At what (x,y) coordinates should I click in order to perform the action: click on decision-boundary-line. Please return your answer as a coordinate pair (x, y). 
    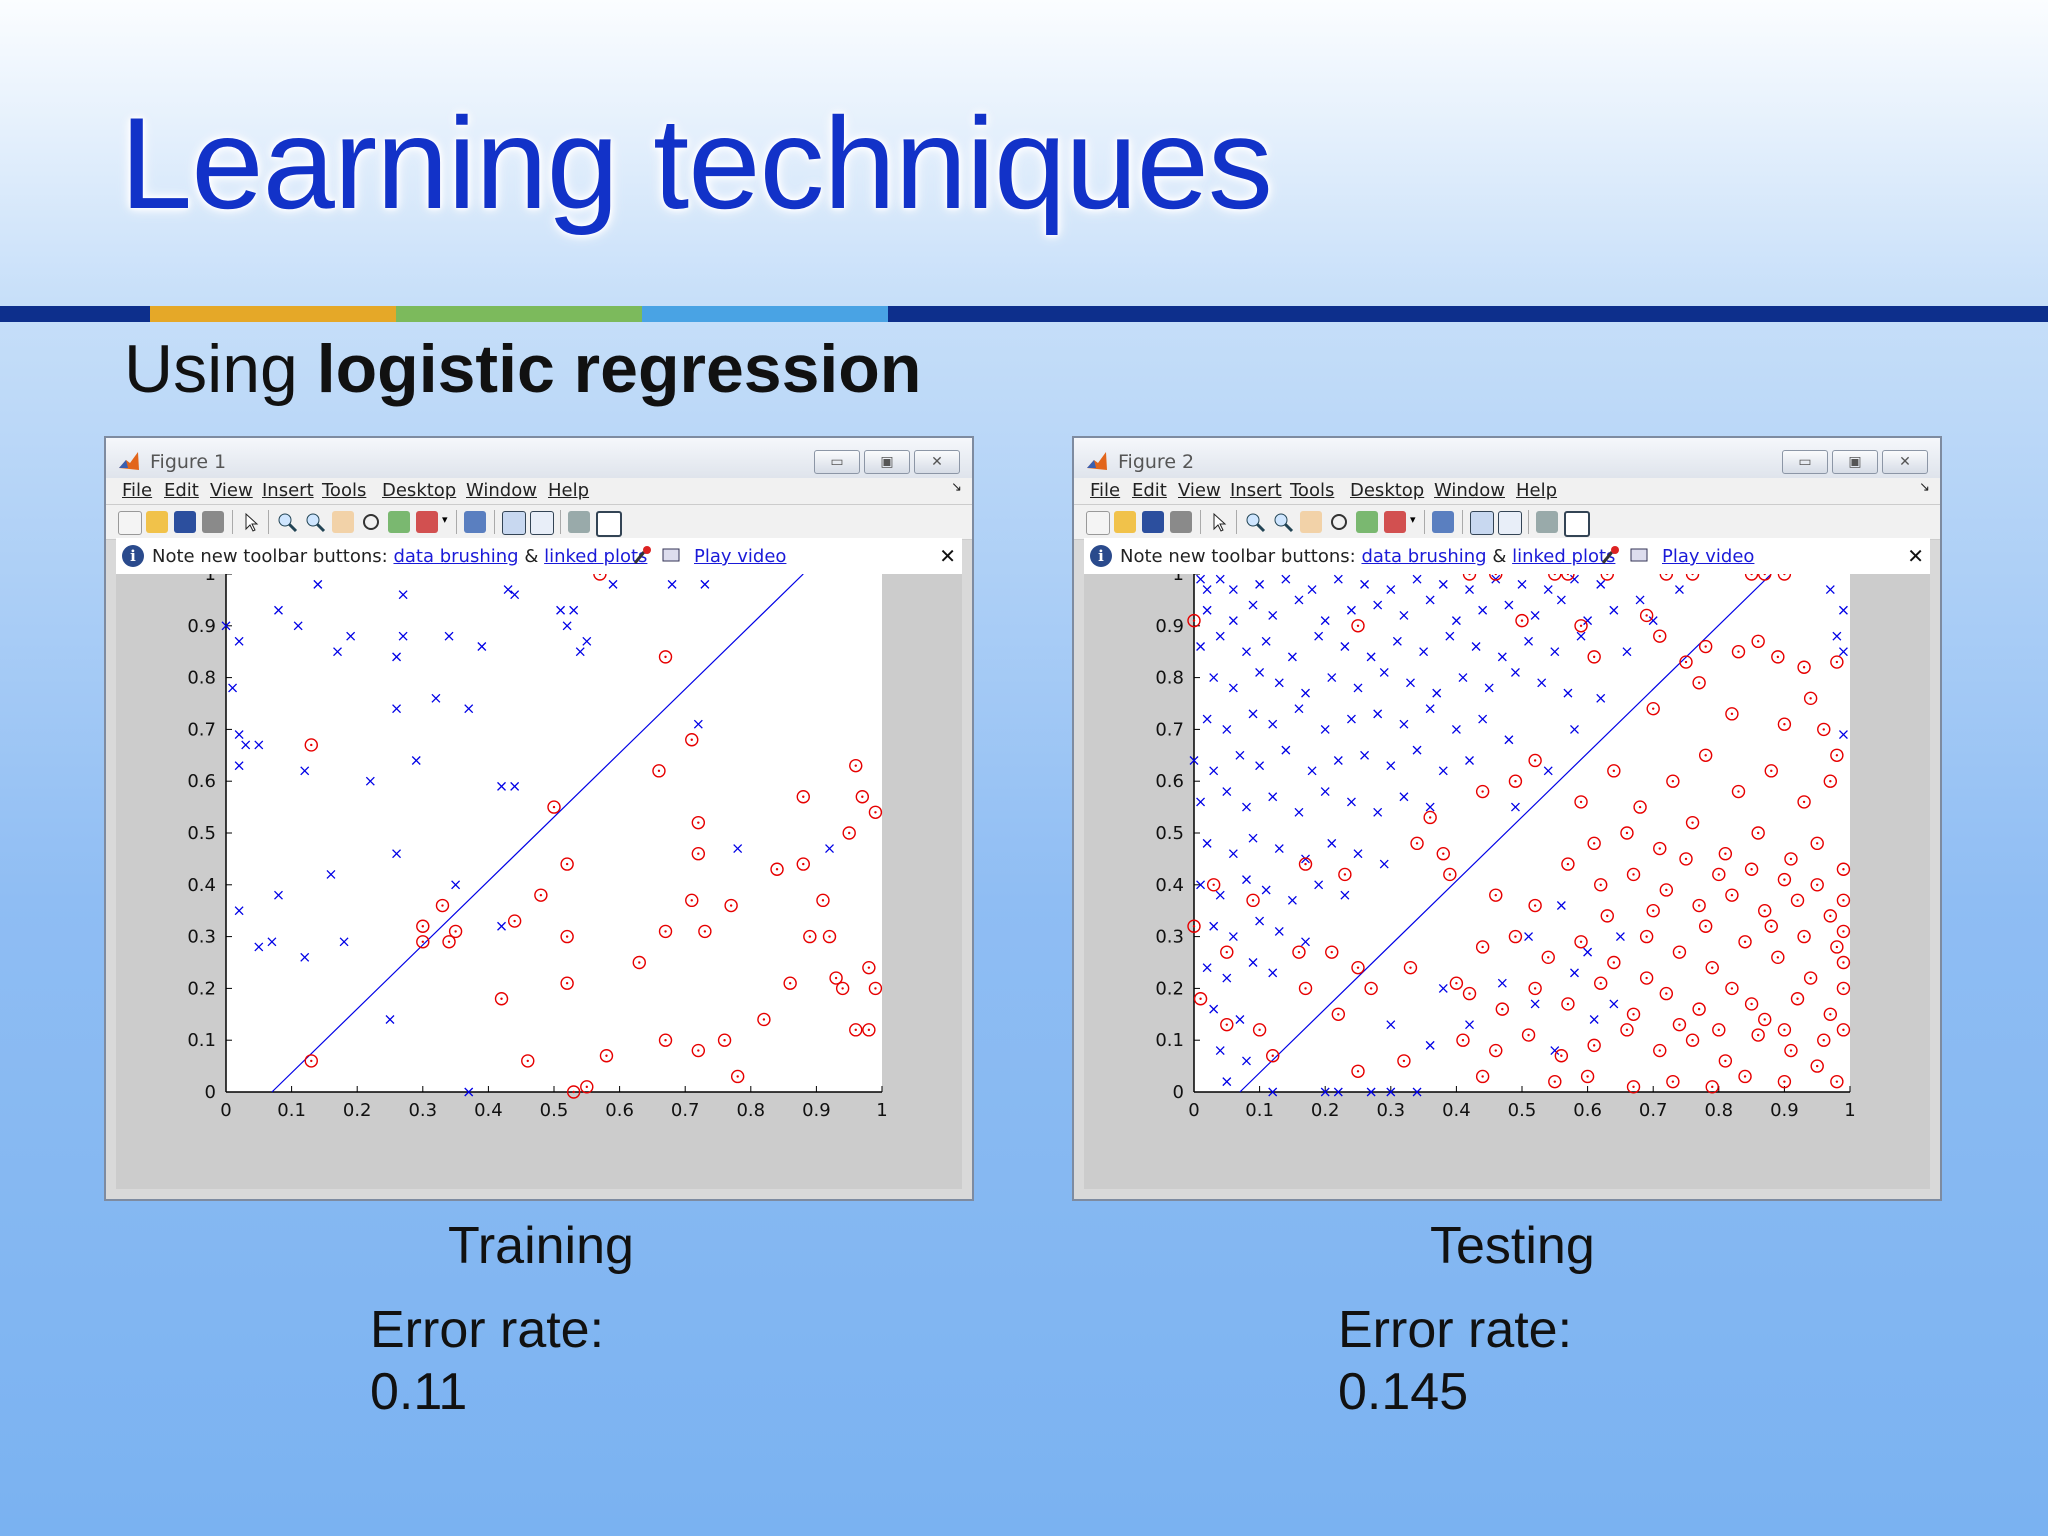
    Looking at the image, I should click on (1505, 833).